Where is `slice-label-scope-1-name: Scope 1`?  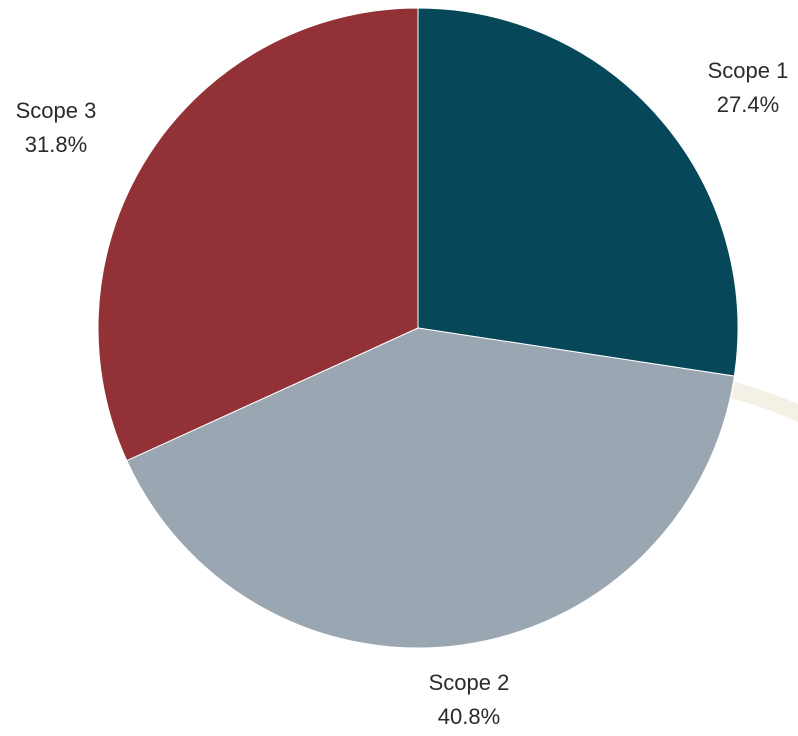
slice-label-scope-1-name: Scope 1 is located at coordinates (748, 70).